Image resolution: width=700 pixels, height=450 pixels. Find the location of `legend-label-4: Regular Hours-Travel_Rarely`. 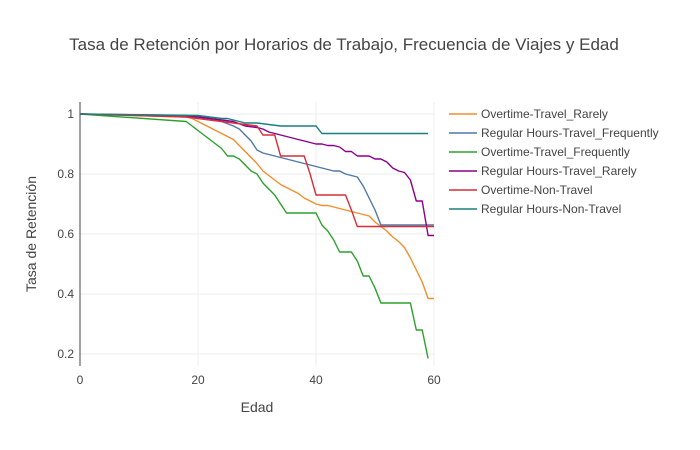

legend-label-4: Regular Hours-Travel_Rarely is located at coordinates (559, 171).